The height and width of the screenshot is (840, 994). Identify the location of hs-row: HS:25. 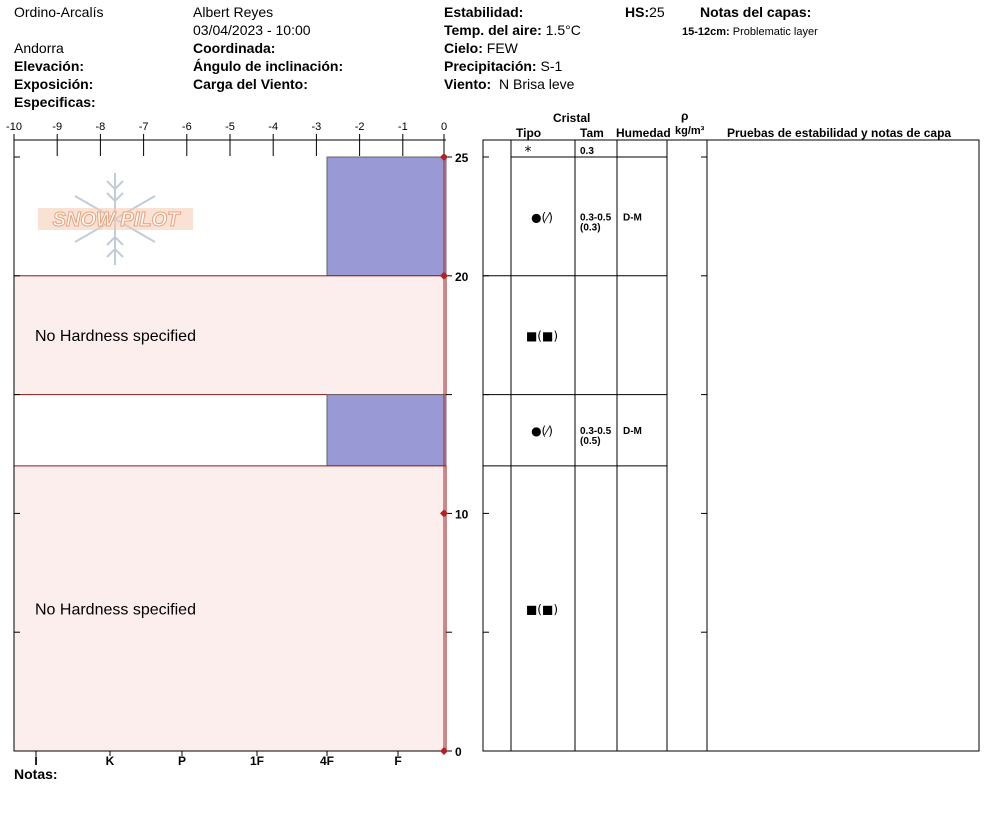
(645, 12).